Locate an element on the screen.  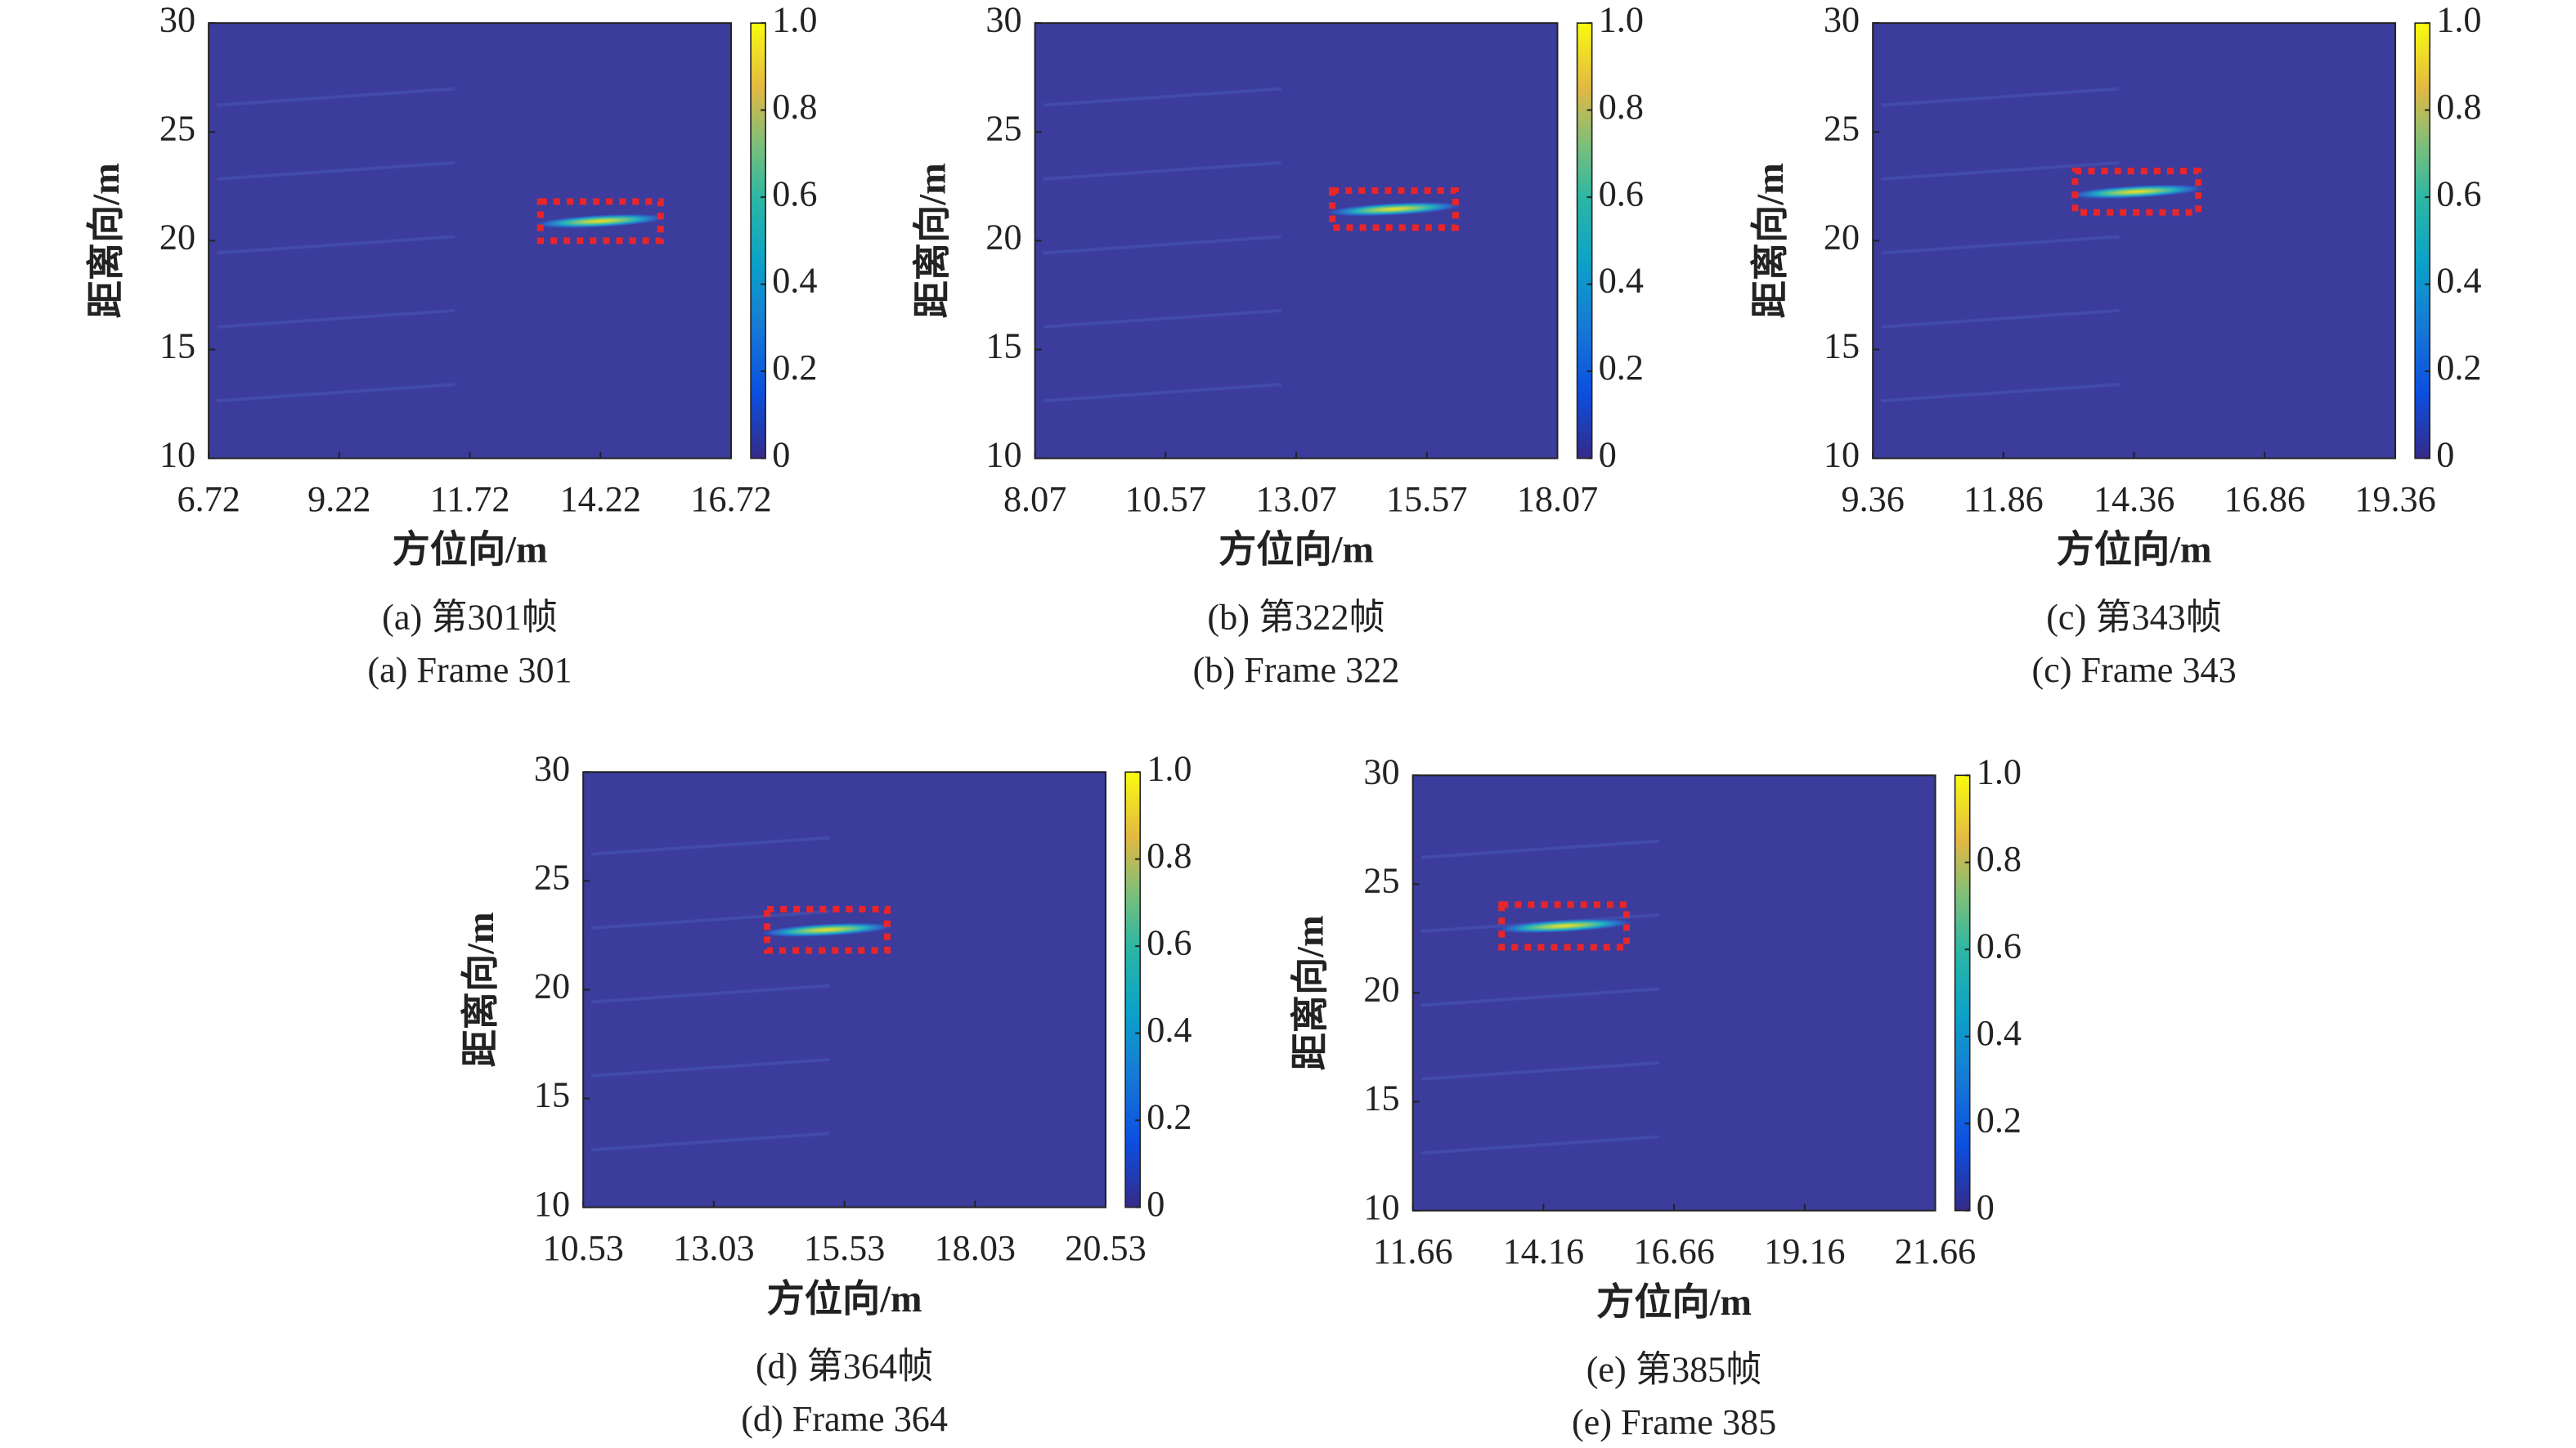
caption-cn: (c) 第343帧 is located at coordinates (2134, 618).